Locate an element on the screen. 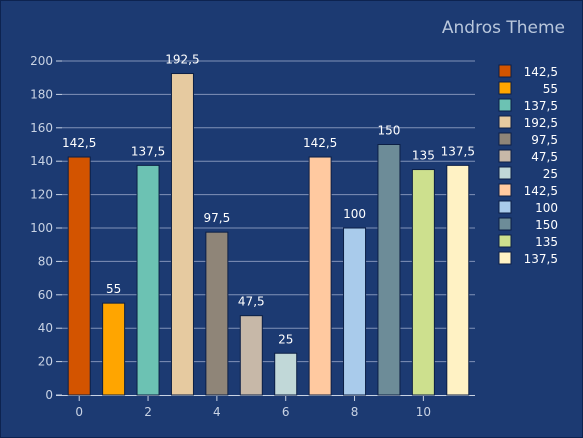 The width and height of the screenshot is (583, 438). y-tick-label: 80 is located at coordinates (45, 261).